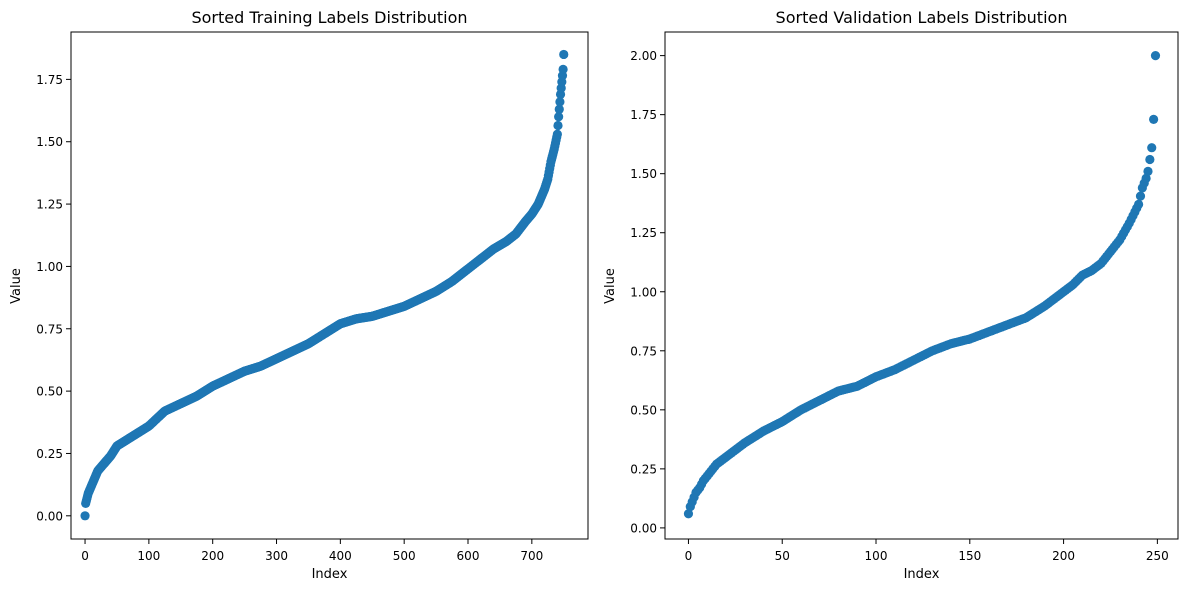  Describe the element at coordinates (212, 556) in the screenshot. I see `training-x-tick-label: 200` at that location.